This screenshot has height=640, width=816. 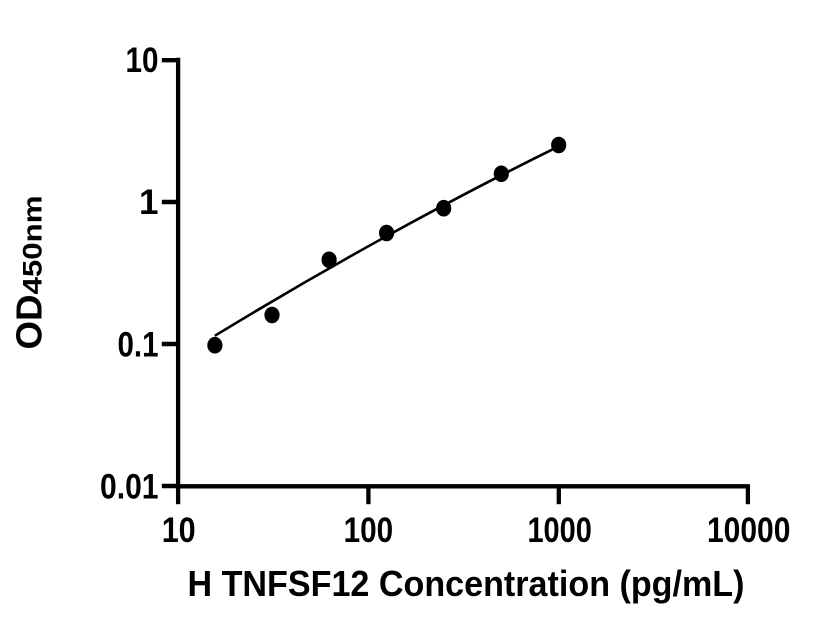 I want to click on svg-text: 100, so click(x=369, y=530).